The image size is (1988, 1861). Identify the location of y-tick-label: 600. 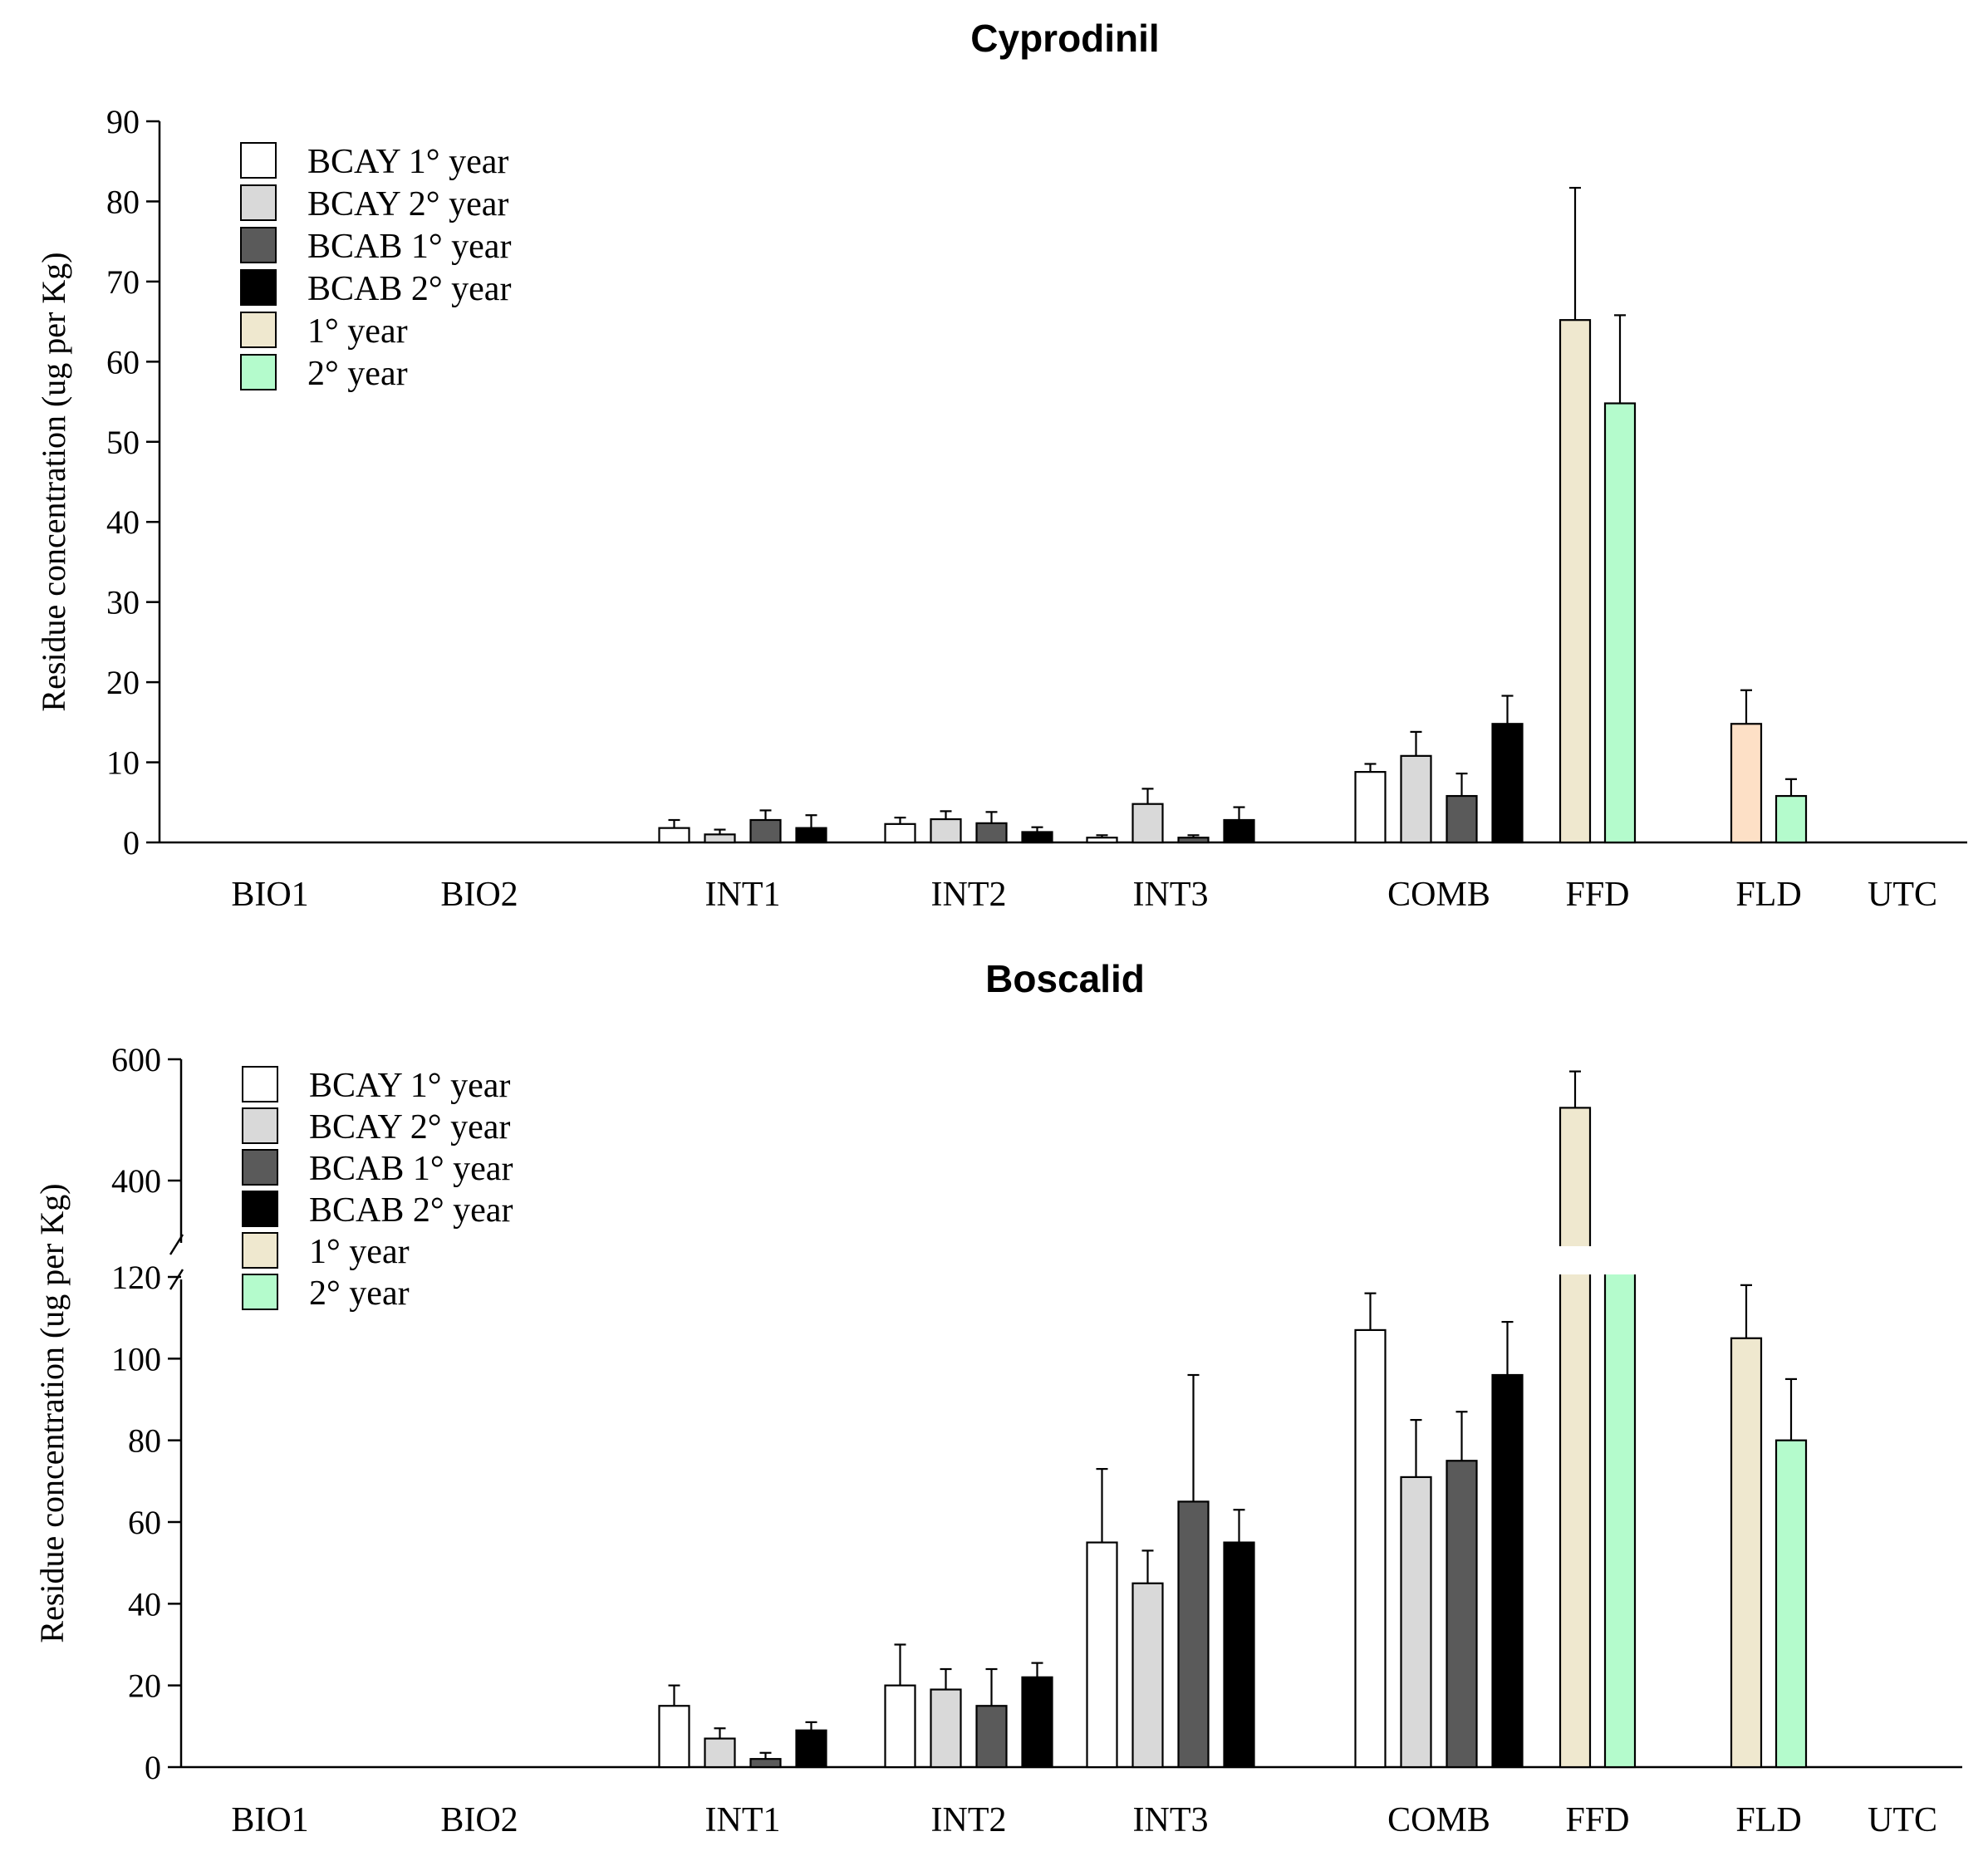
(136, 1059).